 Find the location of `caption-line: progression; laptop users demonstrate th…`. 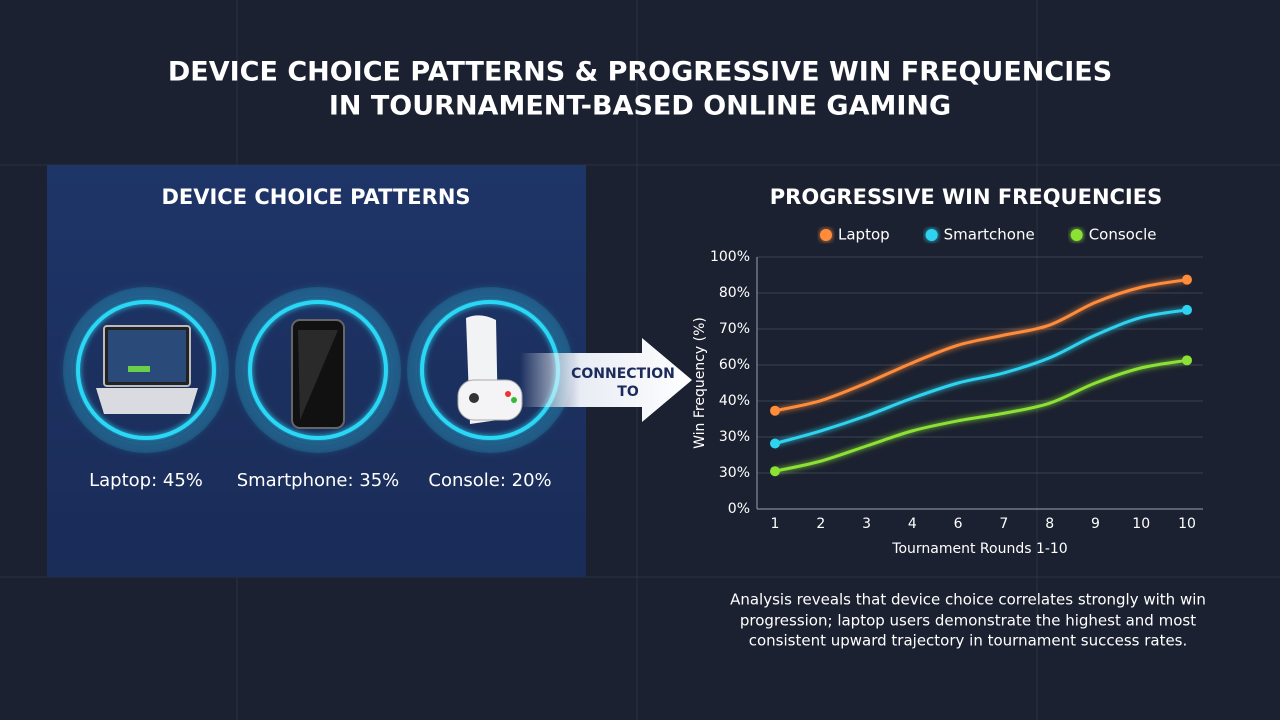

caption-line: progression; laptop users demonstrate th… is located at coordinates (968, 621).